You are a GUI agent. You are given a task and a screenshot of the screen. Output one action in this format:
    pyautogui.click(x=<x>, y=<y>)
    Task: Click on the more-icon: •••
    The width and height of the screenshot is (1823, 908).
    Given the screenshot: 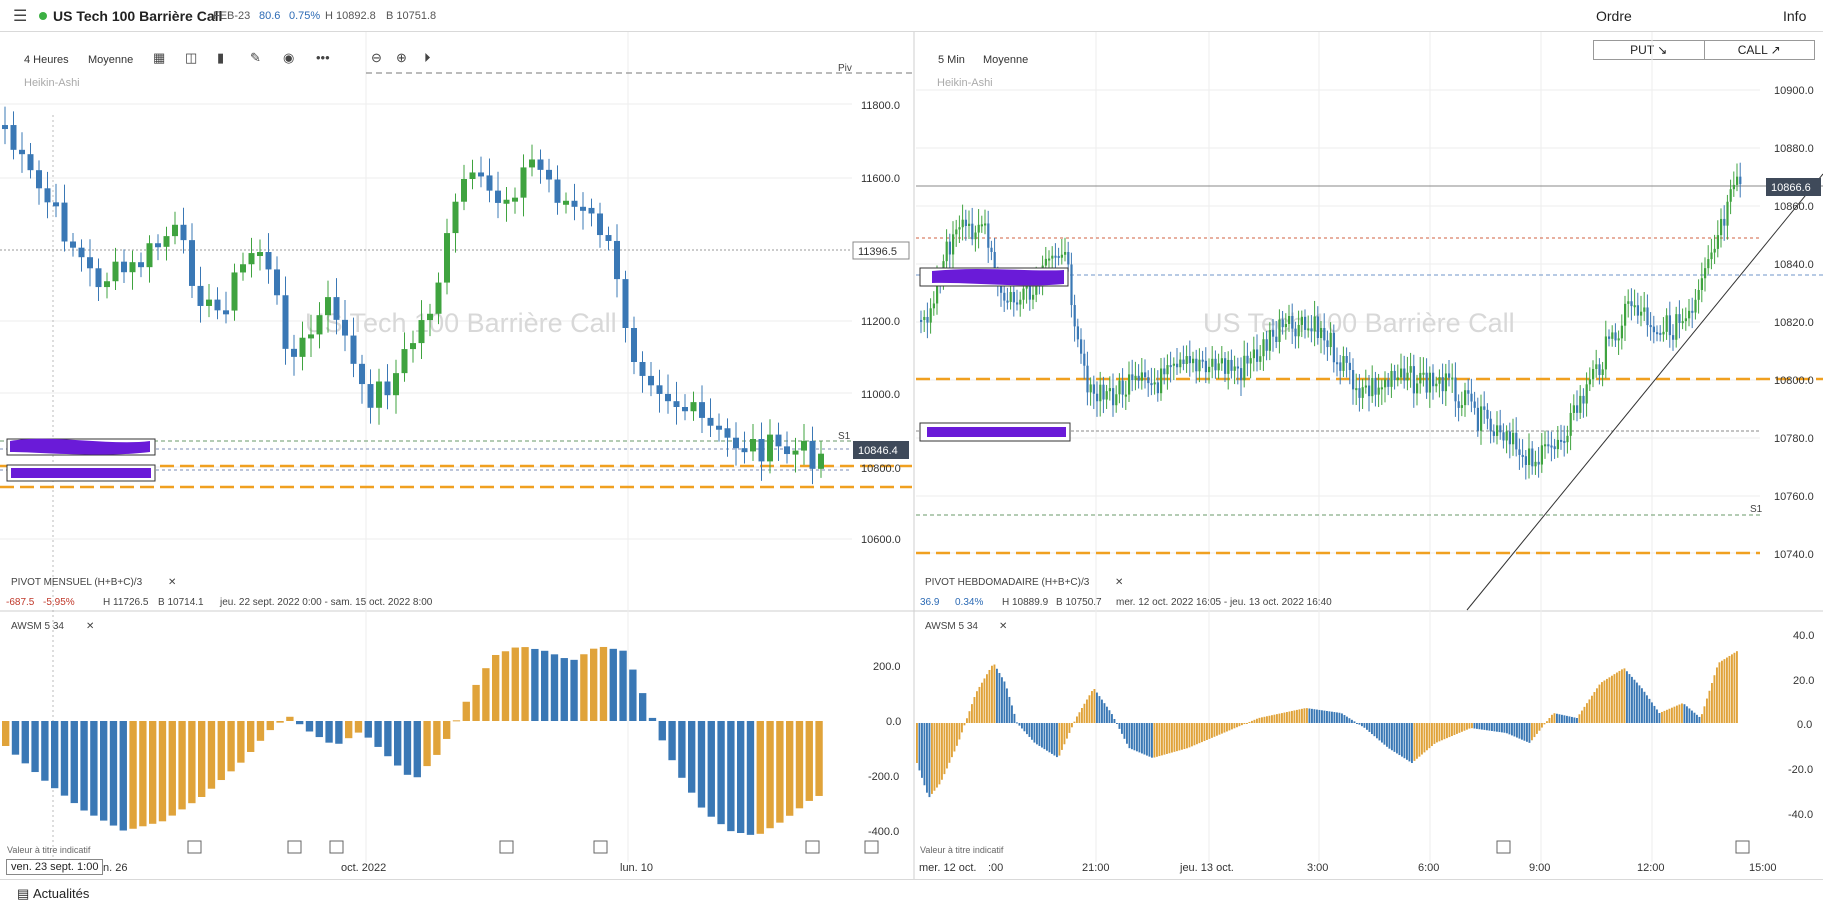 What is the action you would take?
    pyautogui.click(x=323, y=57)
    